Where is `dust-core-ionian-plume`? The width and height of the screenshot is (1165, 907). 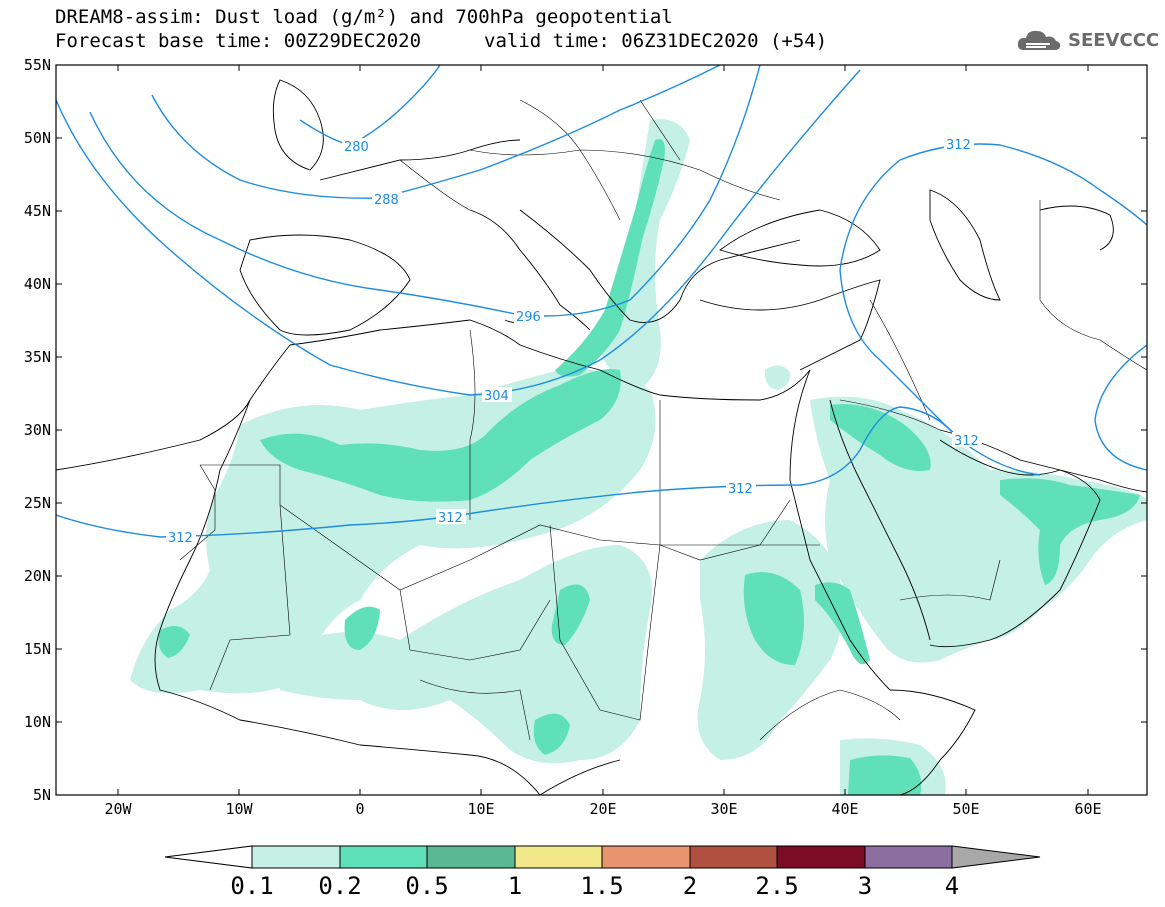 dust-core-ionian-plume is located at coordinates (610, 258).